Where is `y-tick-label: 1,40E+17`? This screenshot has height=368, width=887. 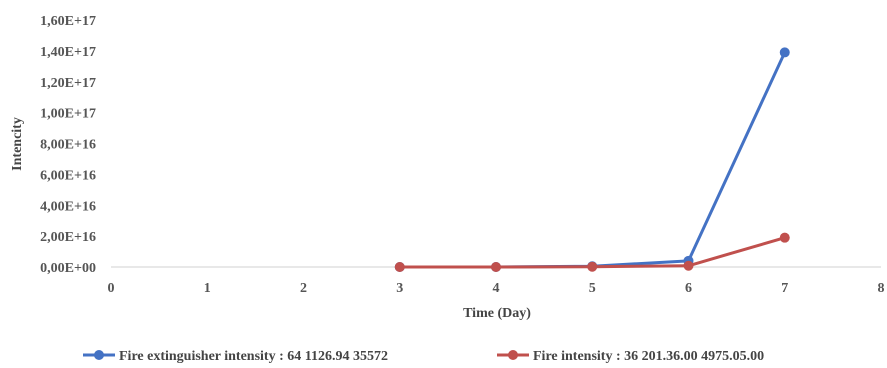 y-tick-label: 1,40E+17 is located at coordinates (68, 52).